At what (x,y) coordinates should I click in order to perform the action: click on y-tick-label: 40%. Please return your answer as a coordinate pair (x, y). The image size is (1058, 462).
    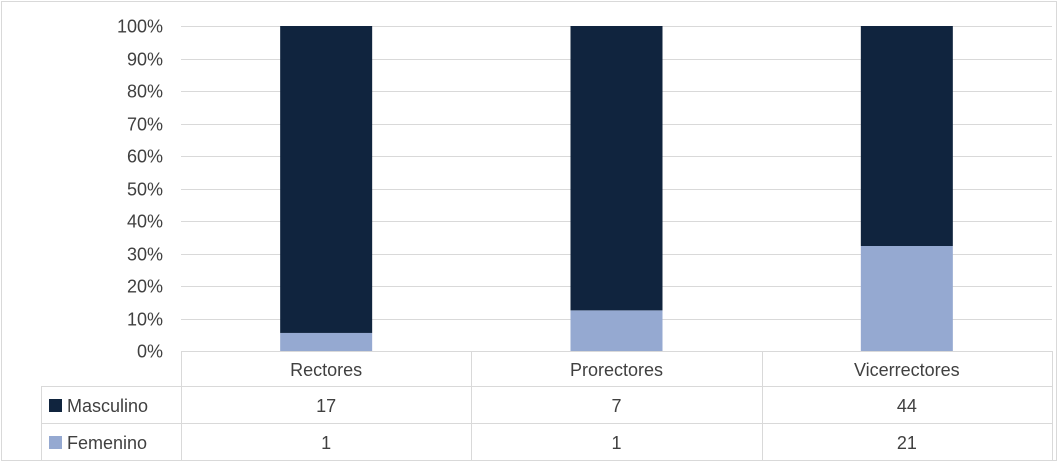
    Looking at the image, I should click on (145, 222).